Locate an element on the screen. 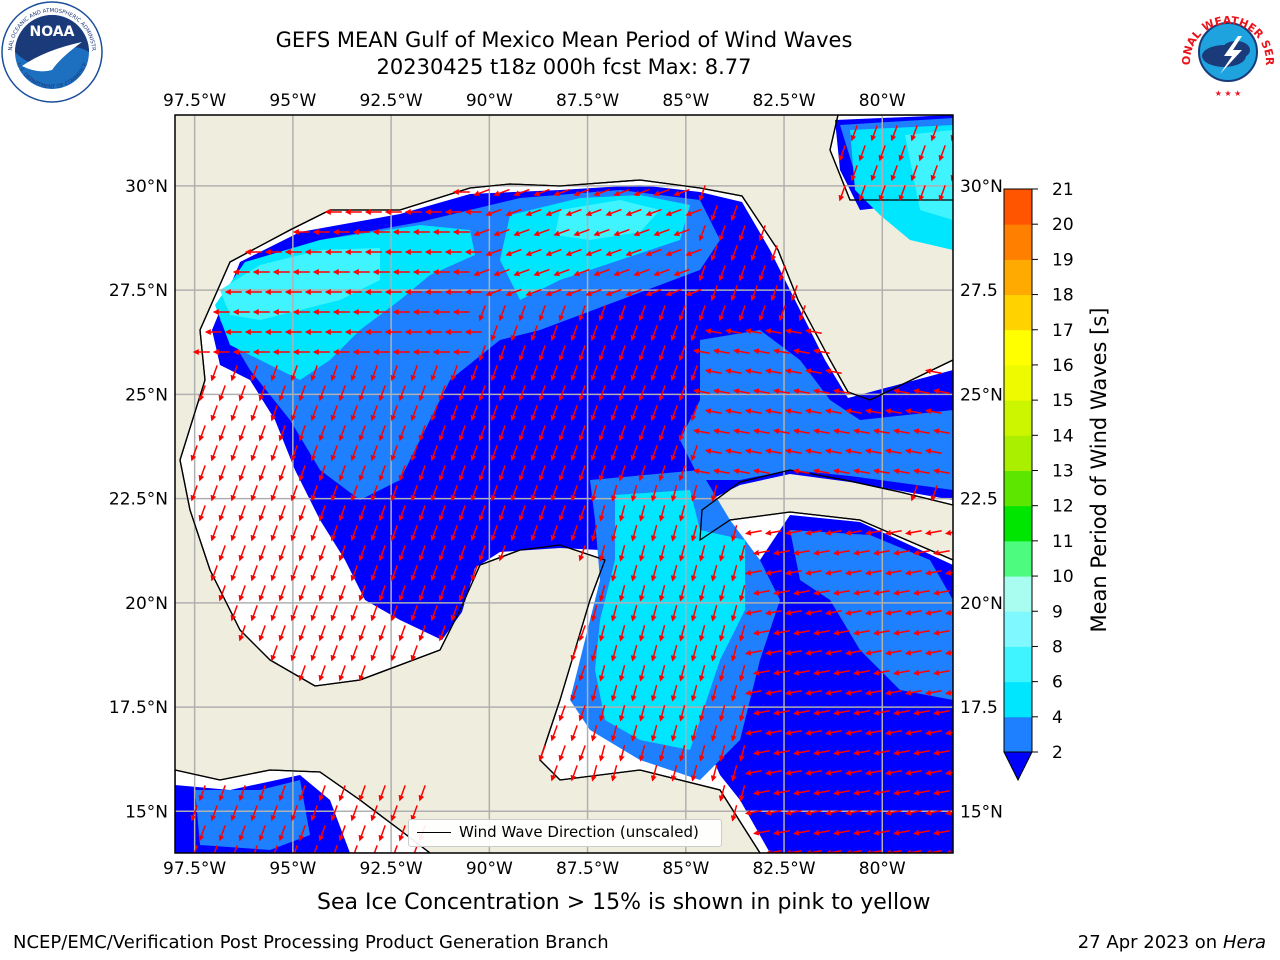 The width and height of the screenshot is (1280, 960). colorbar-tick-label: 14 is located at coordinates (1063, 436).